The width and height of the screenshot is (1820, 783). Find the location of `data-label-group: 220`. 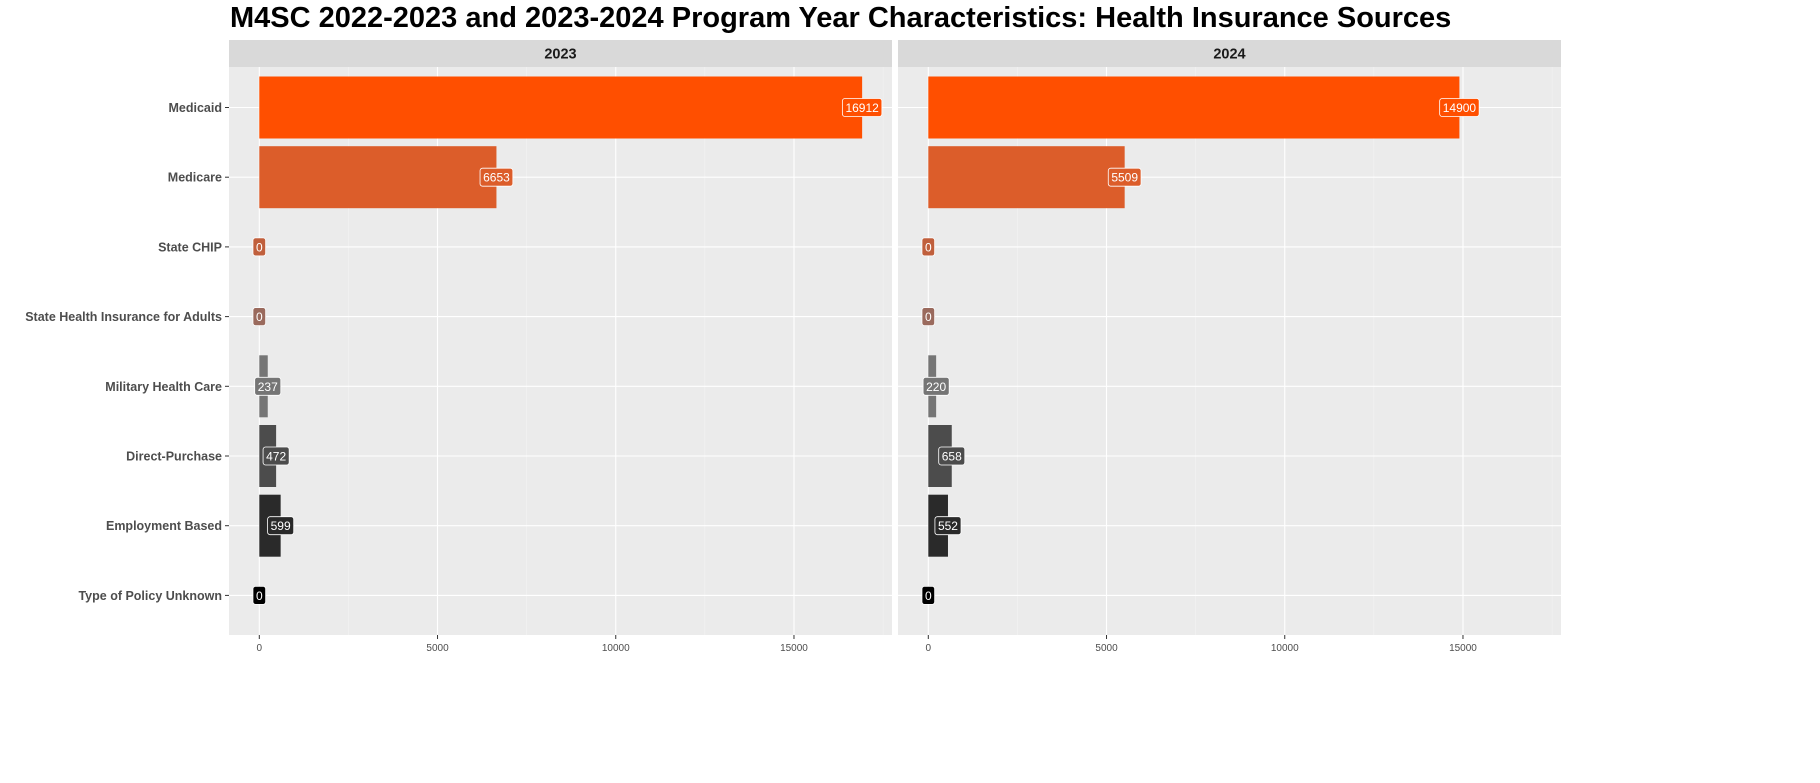

data-label-group: 220 is located at coordinates (936, 386).